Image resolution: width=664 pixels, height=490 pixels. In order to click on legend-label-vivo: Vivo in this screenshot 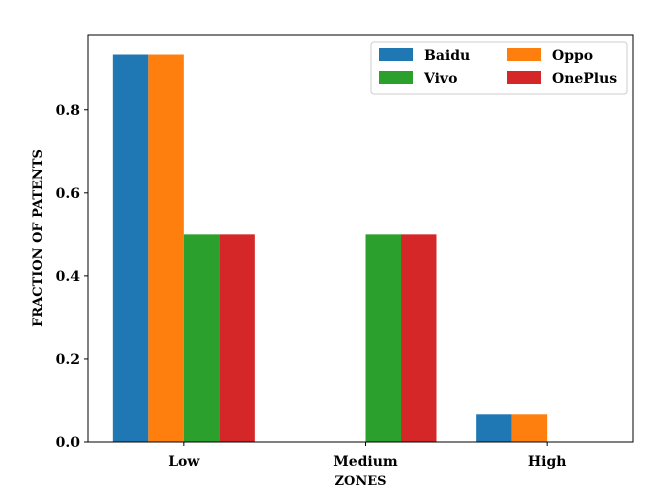, I will do `click(440, 79)`.